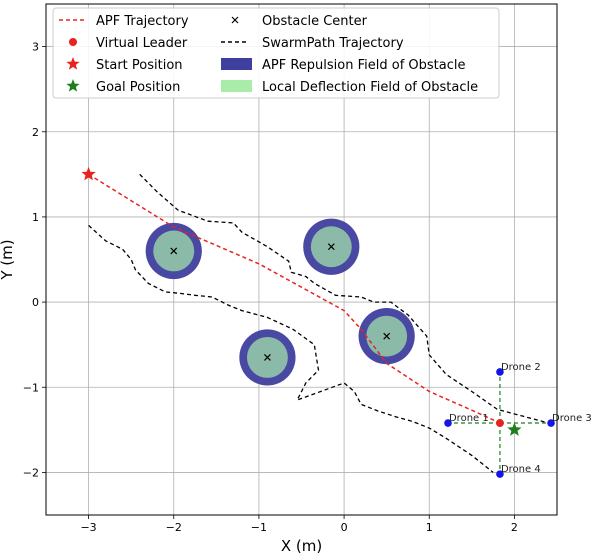 The image size is (598, 554). Describe the element at coordinates (518, 420) in the screenshot. I see `drone-formation: Drone 1 Drone 2 Drone 3 Drone 4` at that location.